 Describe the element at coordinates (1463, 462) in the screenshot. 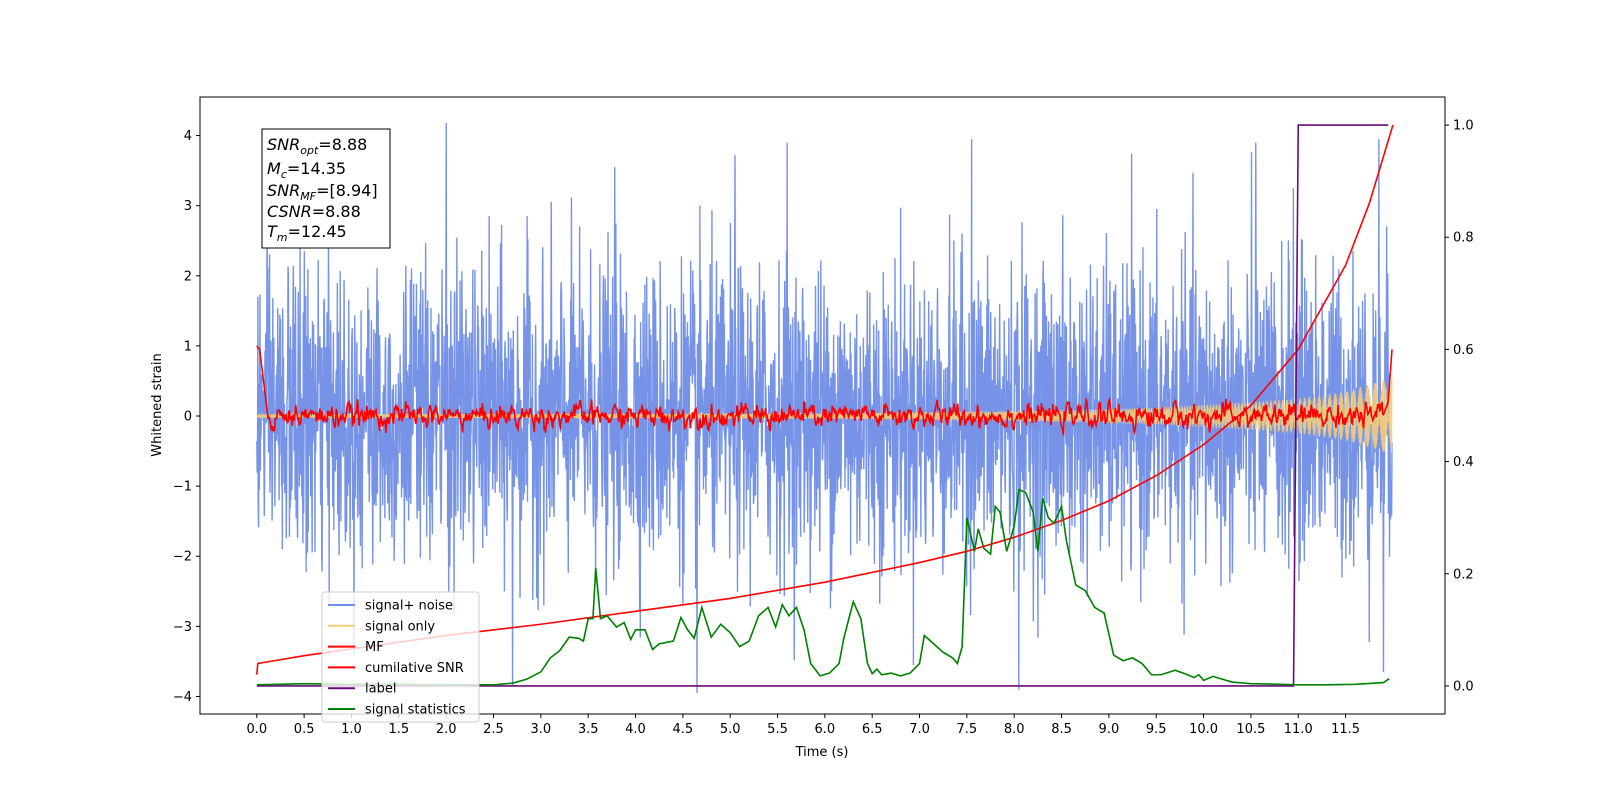

I see `y-right-tick-label: 0.4` at that location.